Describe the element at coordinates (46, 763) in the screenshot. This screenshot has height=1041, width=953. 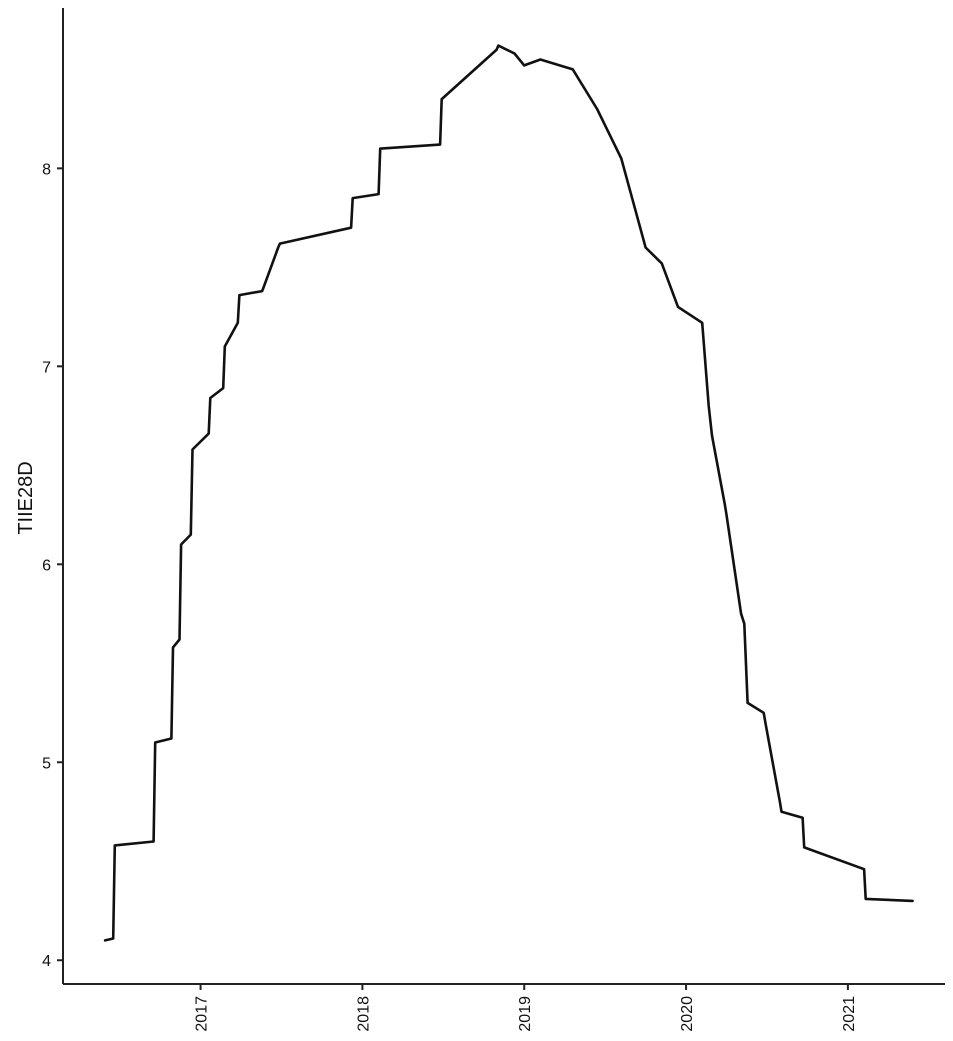
I see `y-tick-label: 5` at that location.